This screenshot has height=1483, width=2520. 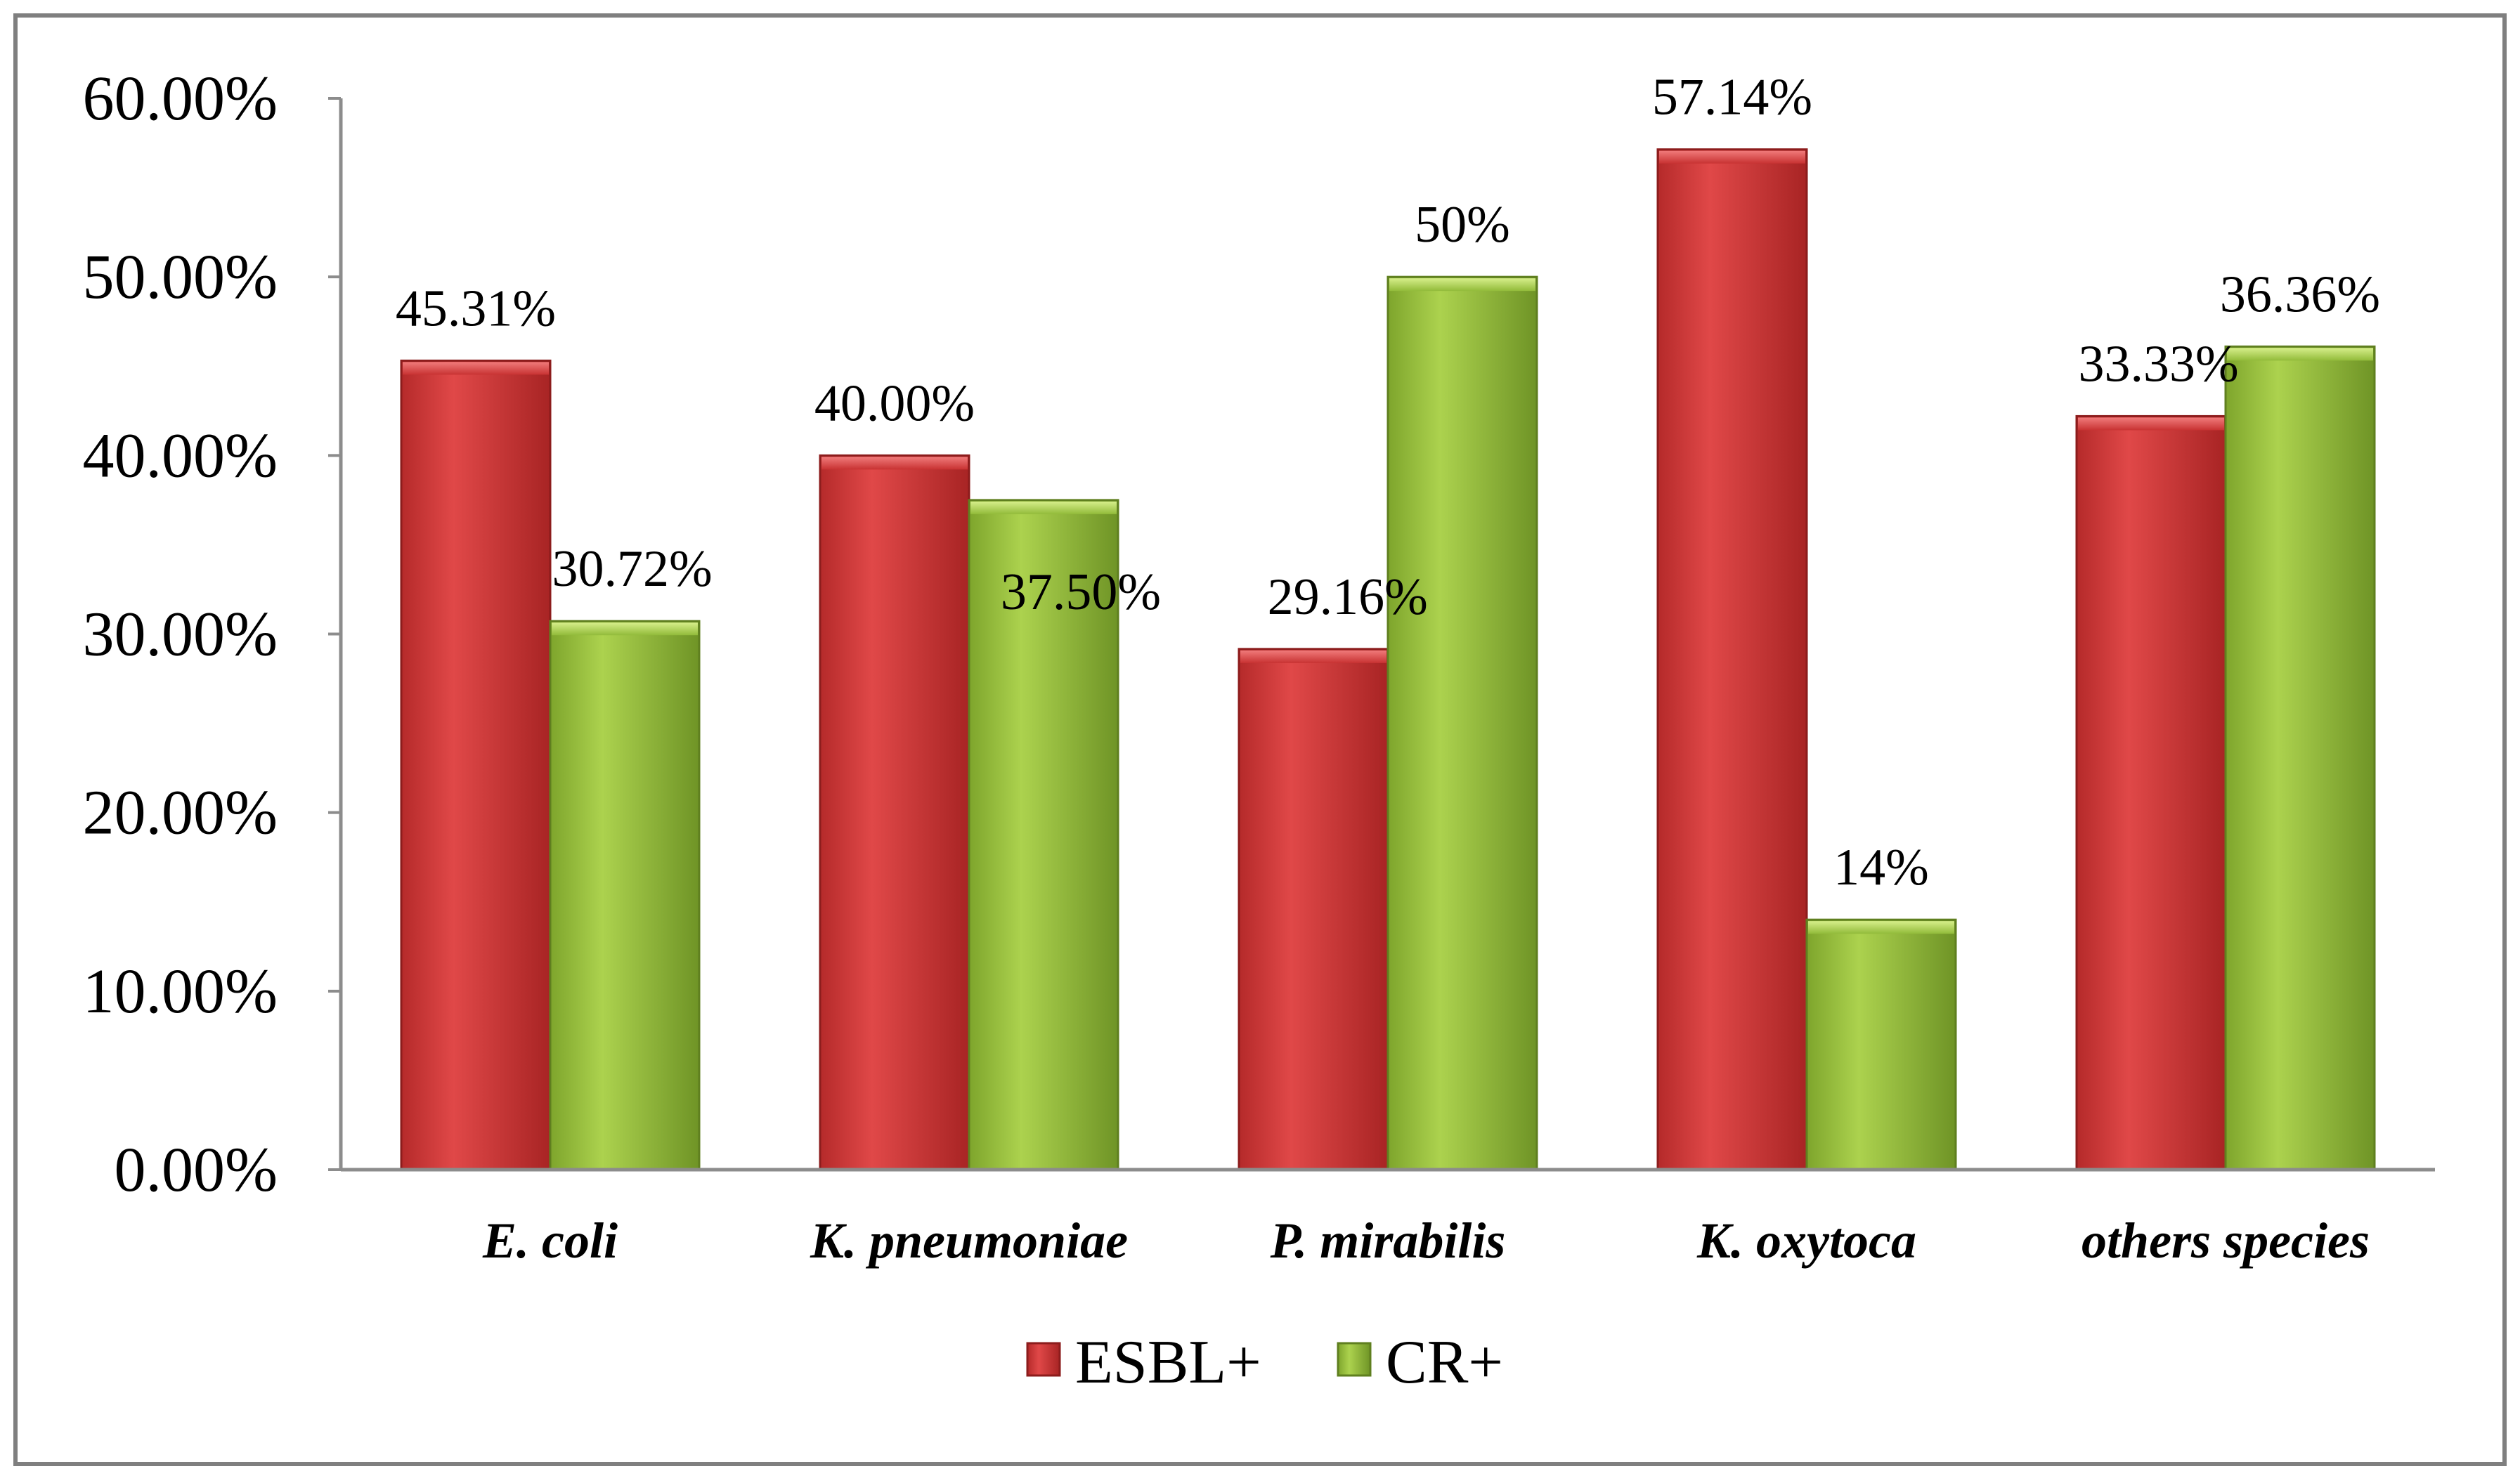 I want to click on data-label: 29.16%, so click(x=1348, y=597).